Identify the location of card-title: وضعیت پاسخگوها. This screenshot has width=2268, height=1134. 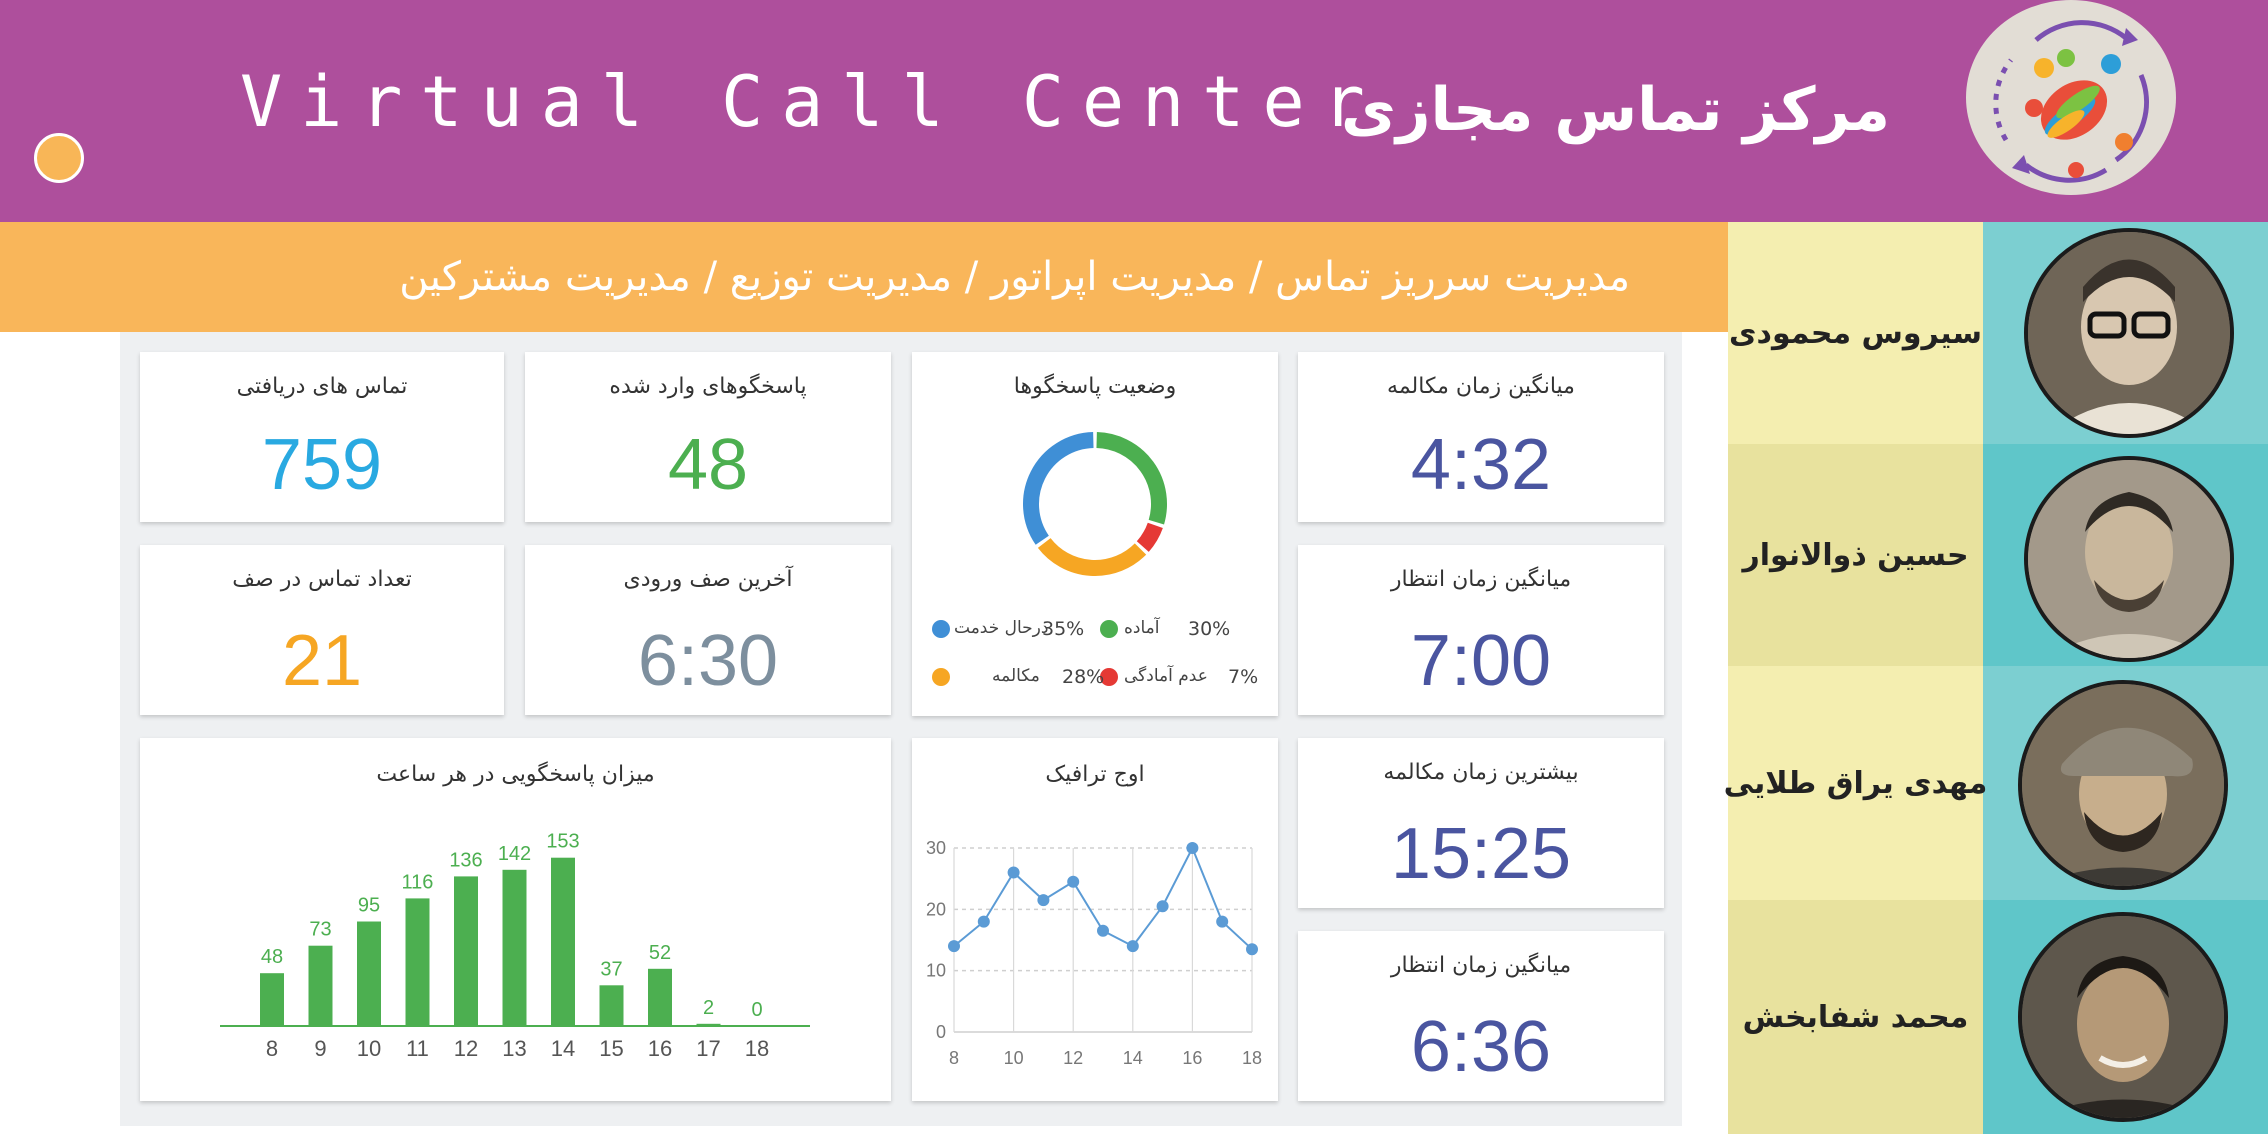
(1095, 386).